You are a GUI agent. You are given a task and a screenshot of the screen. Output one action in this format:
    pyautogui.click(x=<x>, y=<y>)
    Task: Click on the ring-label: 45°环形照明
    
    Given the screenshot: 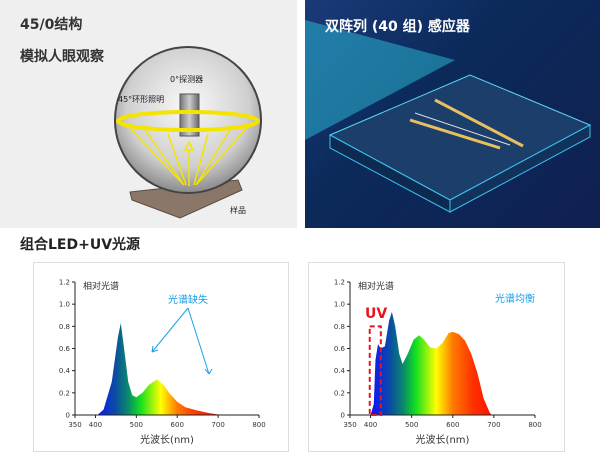 What is the action you would take?
    pyautogui.click(x=141, y=99)
    